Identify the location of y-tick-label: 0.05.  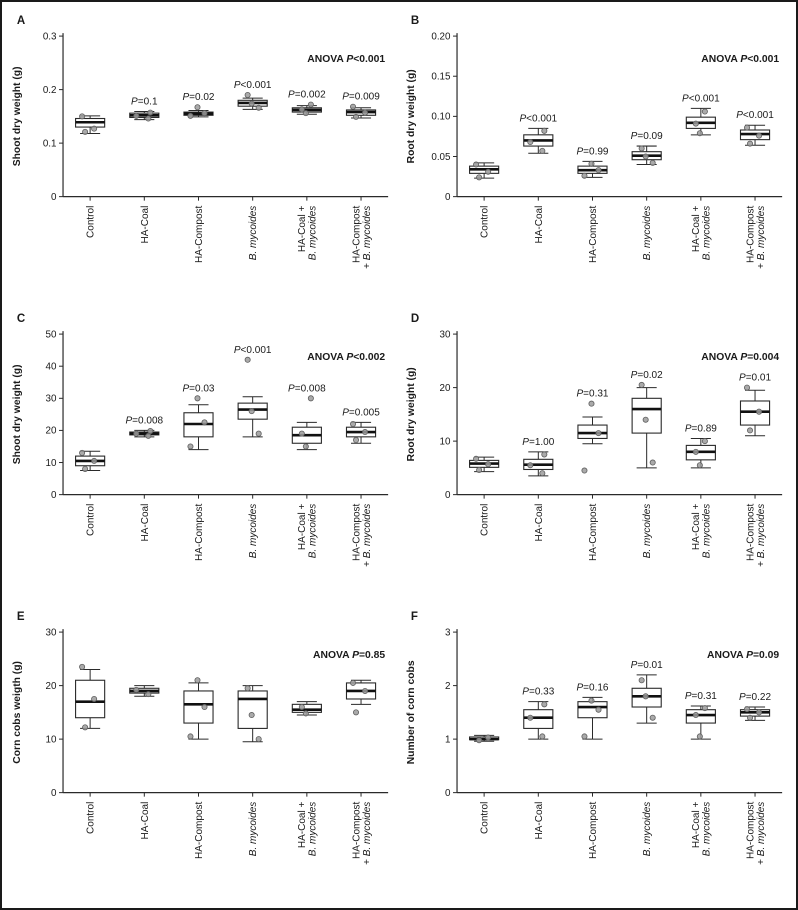
(441, 157).